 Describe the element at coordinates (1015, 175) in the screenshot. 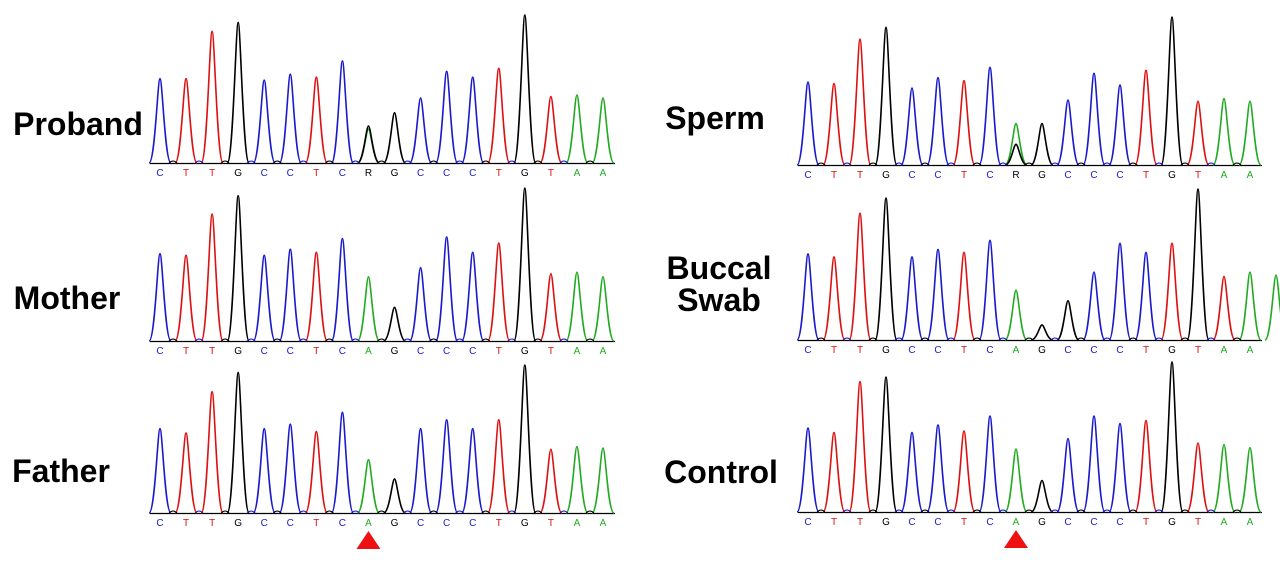

I see `base-call: R` at that location.